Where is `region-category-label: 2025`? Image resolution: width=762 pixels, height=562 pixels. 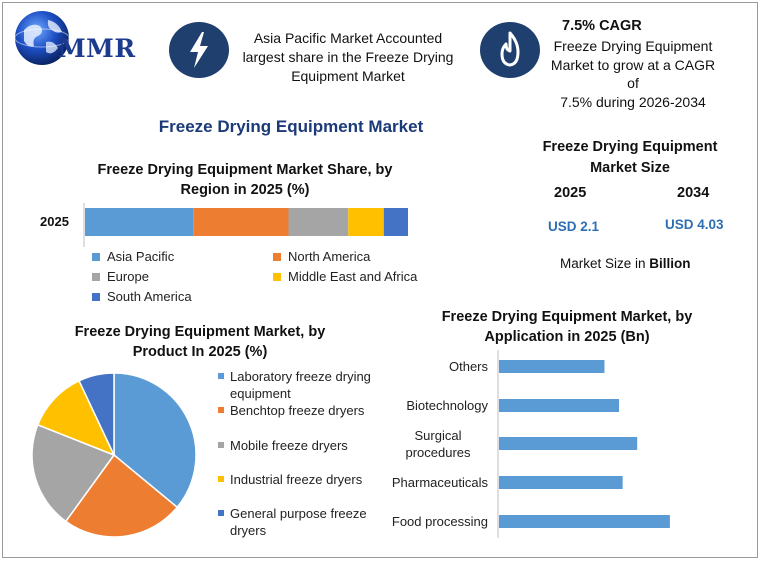 region-category-label: 2025 is located at coordinates (54, 221).